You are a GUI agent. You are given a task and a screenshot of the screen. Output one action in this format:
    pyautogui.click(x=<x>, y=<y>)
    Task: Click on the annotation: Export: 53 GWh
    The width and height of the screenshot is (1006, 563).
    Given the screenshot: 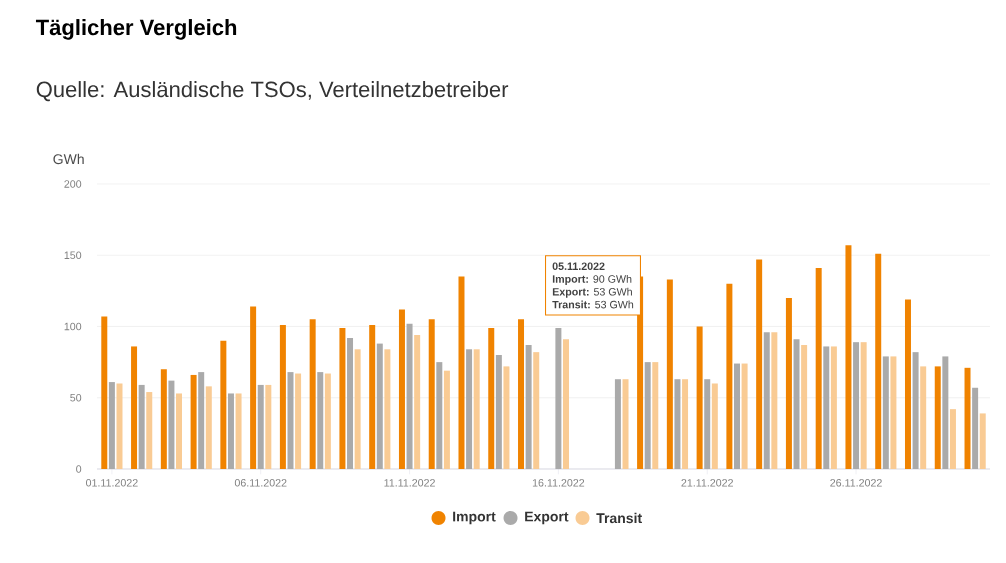 What is the action you would take?
    pyautogui.click(x=592, y=292)
    